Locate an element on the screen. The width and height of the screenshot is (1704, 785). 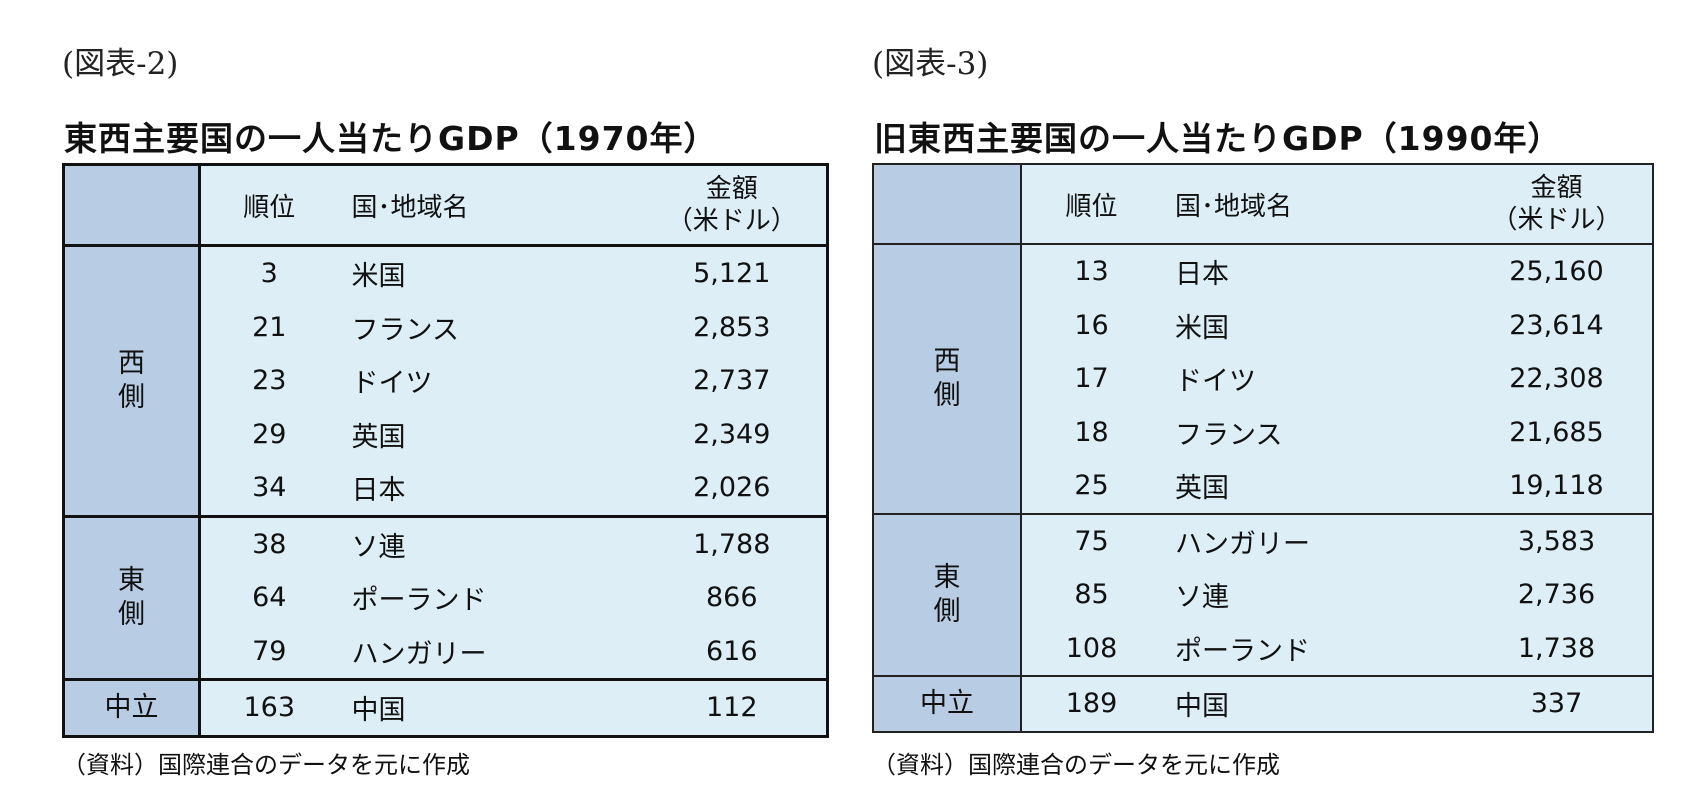
amount-cell: 2,736 is located at coordinates (1556, 595).